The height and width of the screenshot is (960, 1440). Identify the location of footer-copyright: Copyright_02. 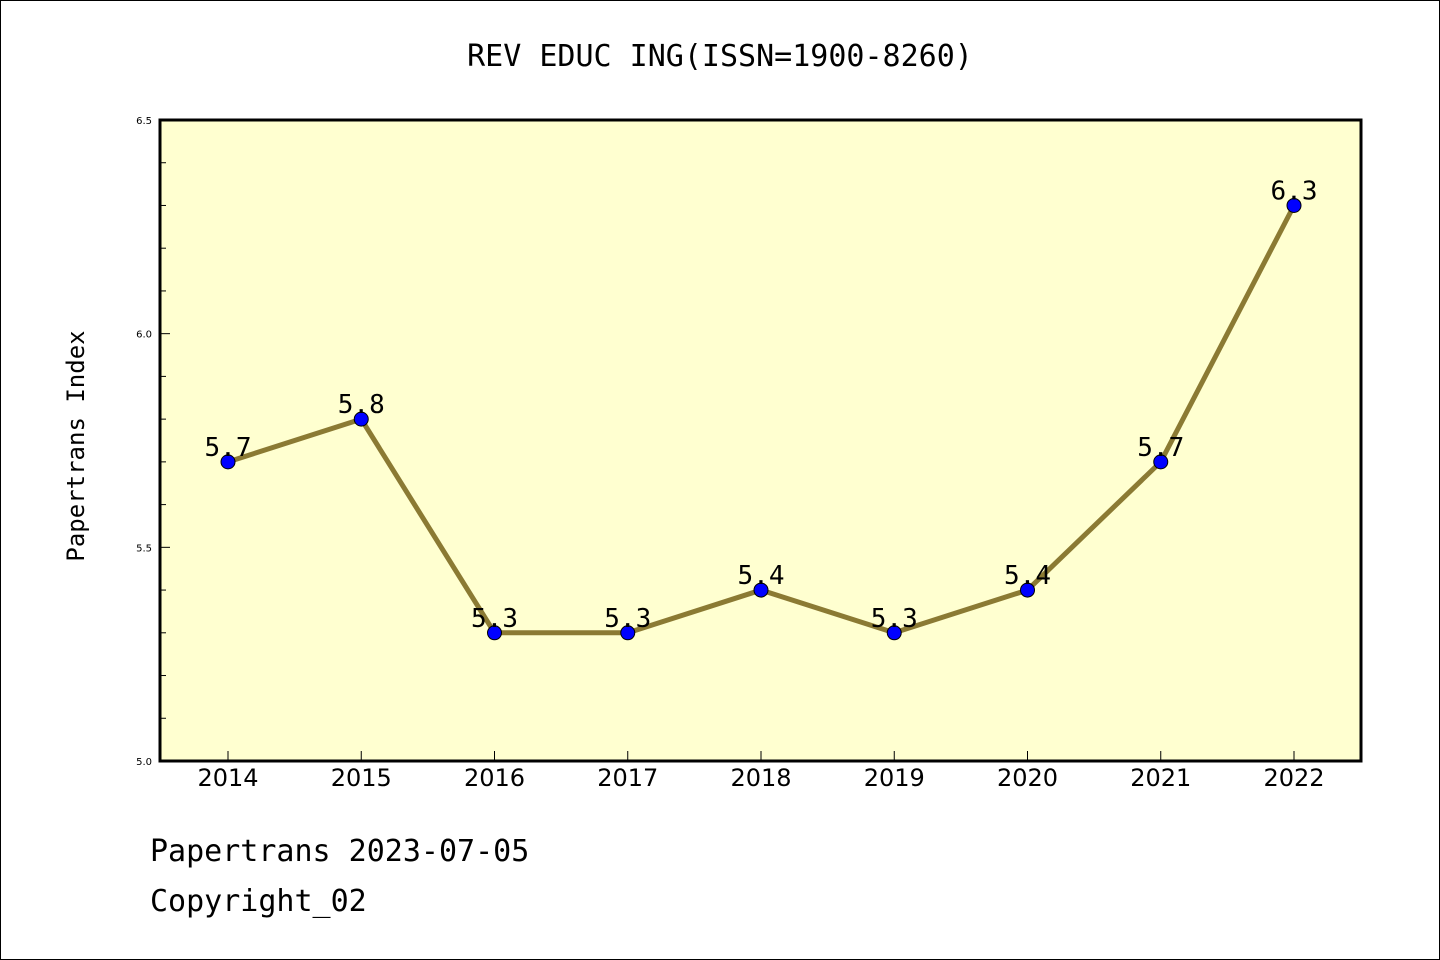
(258, 901).